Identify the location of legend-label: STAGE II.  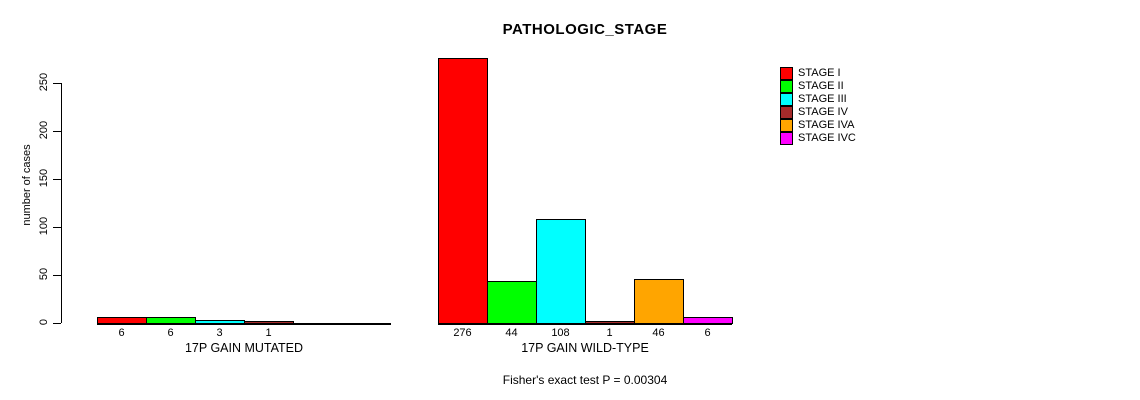
(821, 86).